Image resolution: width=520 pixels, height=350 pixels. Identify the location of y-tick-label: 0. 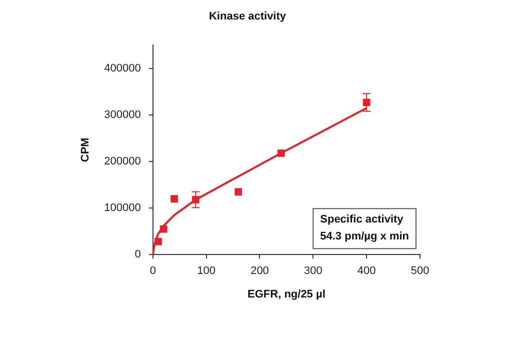
(137, 254).